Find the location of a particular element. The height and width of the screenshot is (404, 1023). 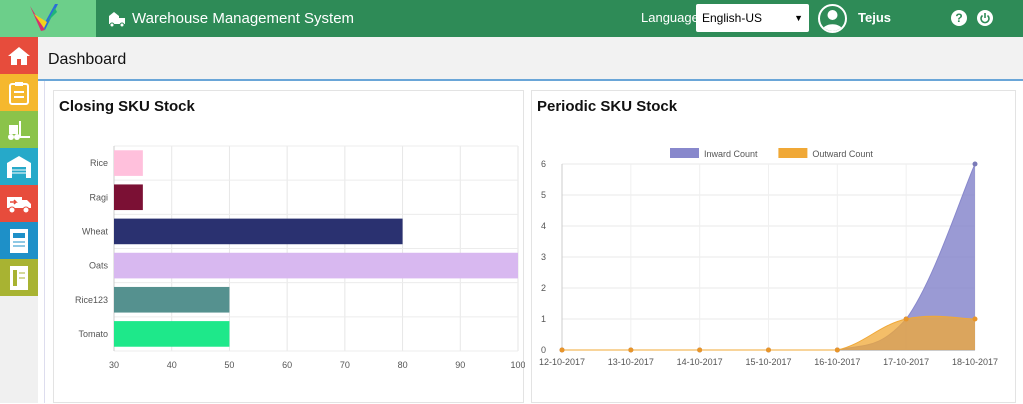

legend-label: Outward Count is located at coordinates (842, 154).